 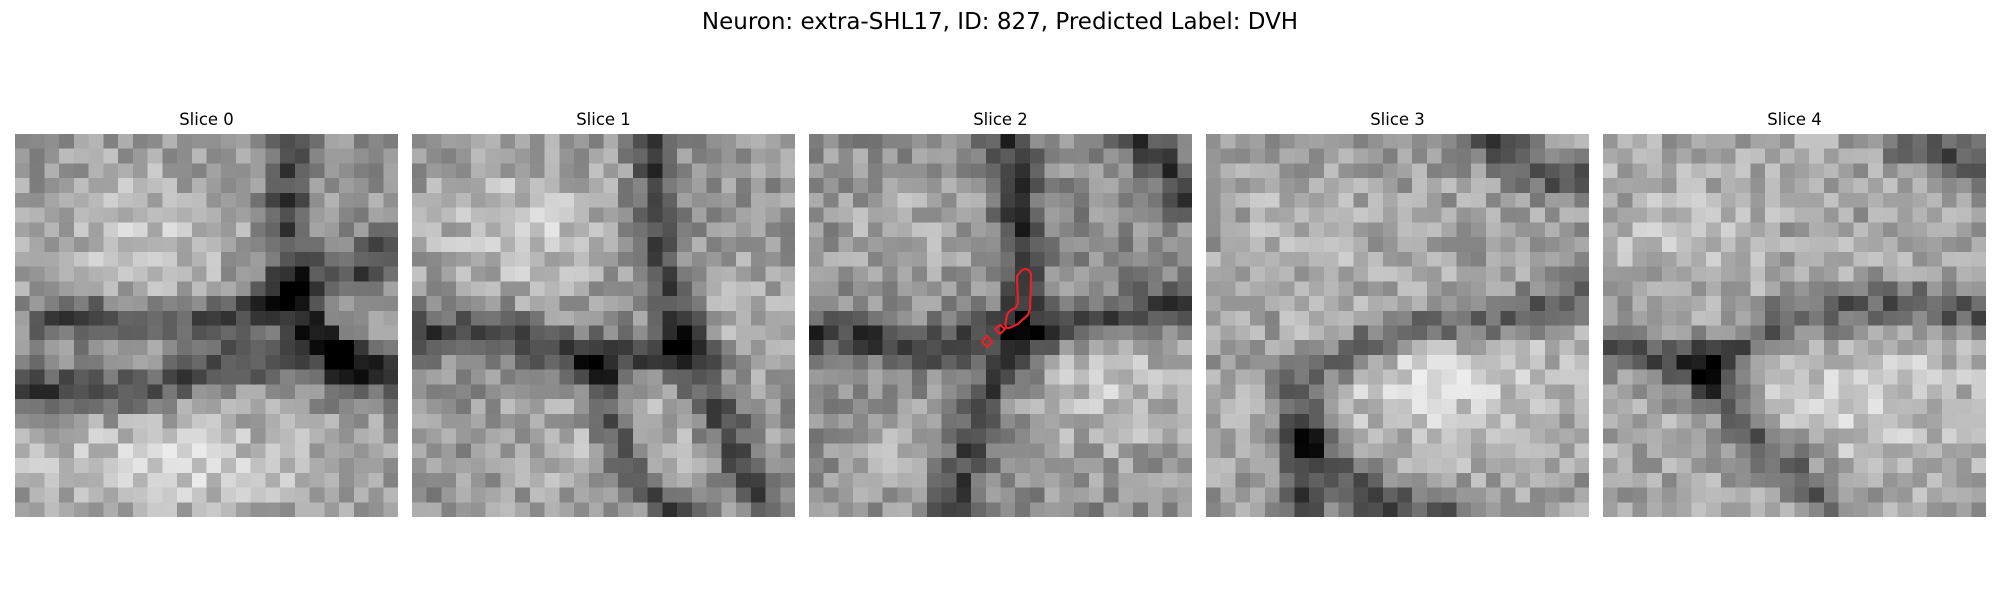 I want to click on panel-title-slice-0: Slice 0, so click(x=206, y=119).